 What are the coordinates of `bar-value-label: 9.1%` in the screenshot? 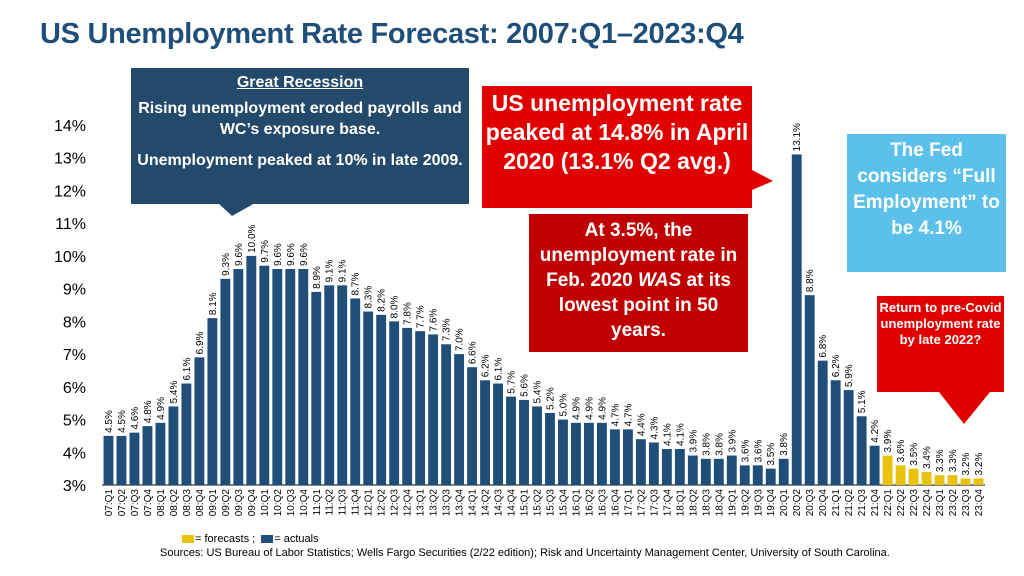 It's located at (343, 270).